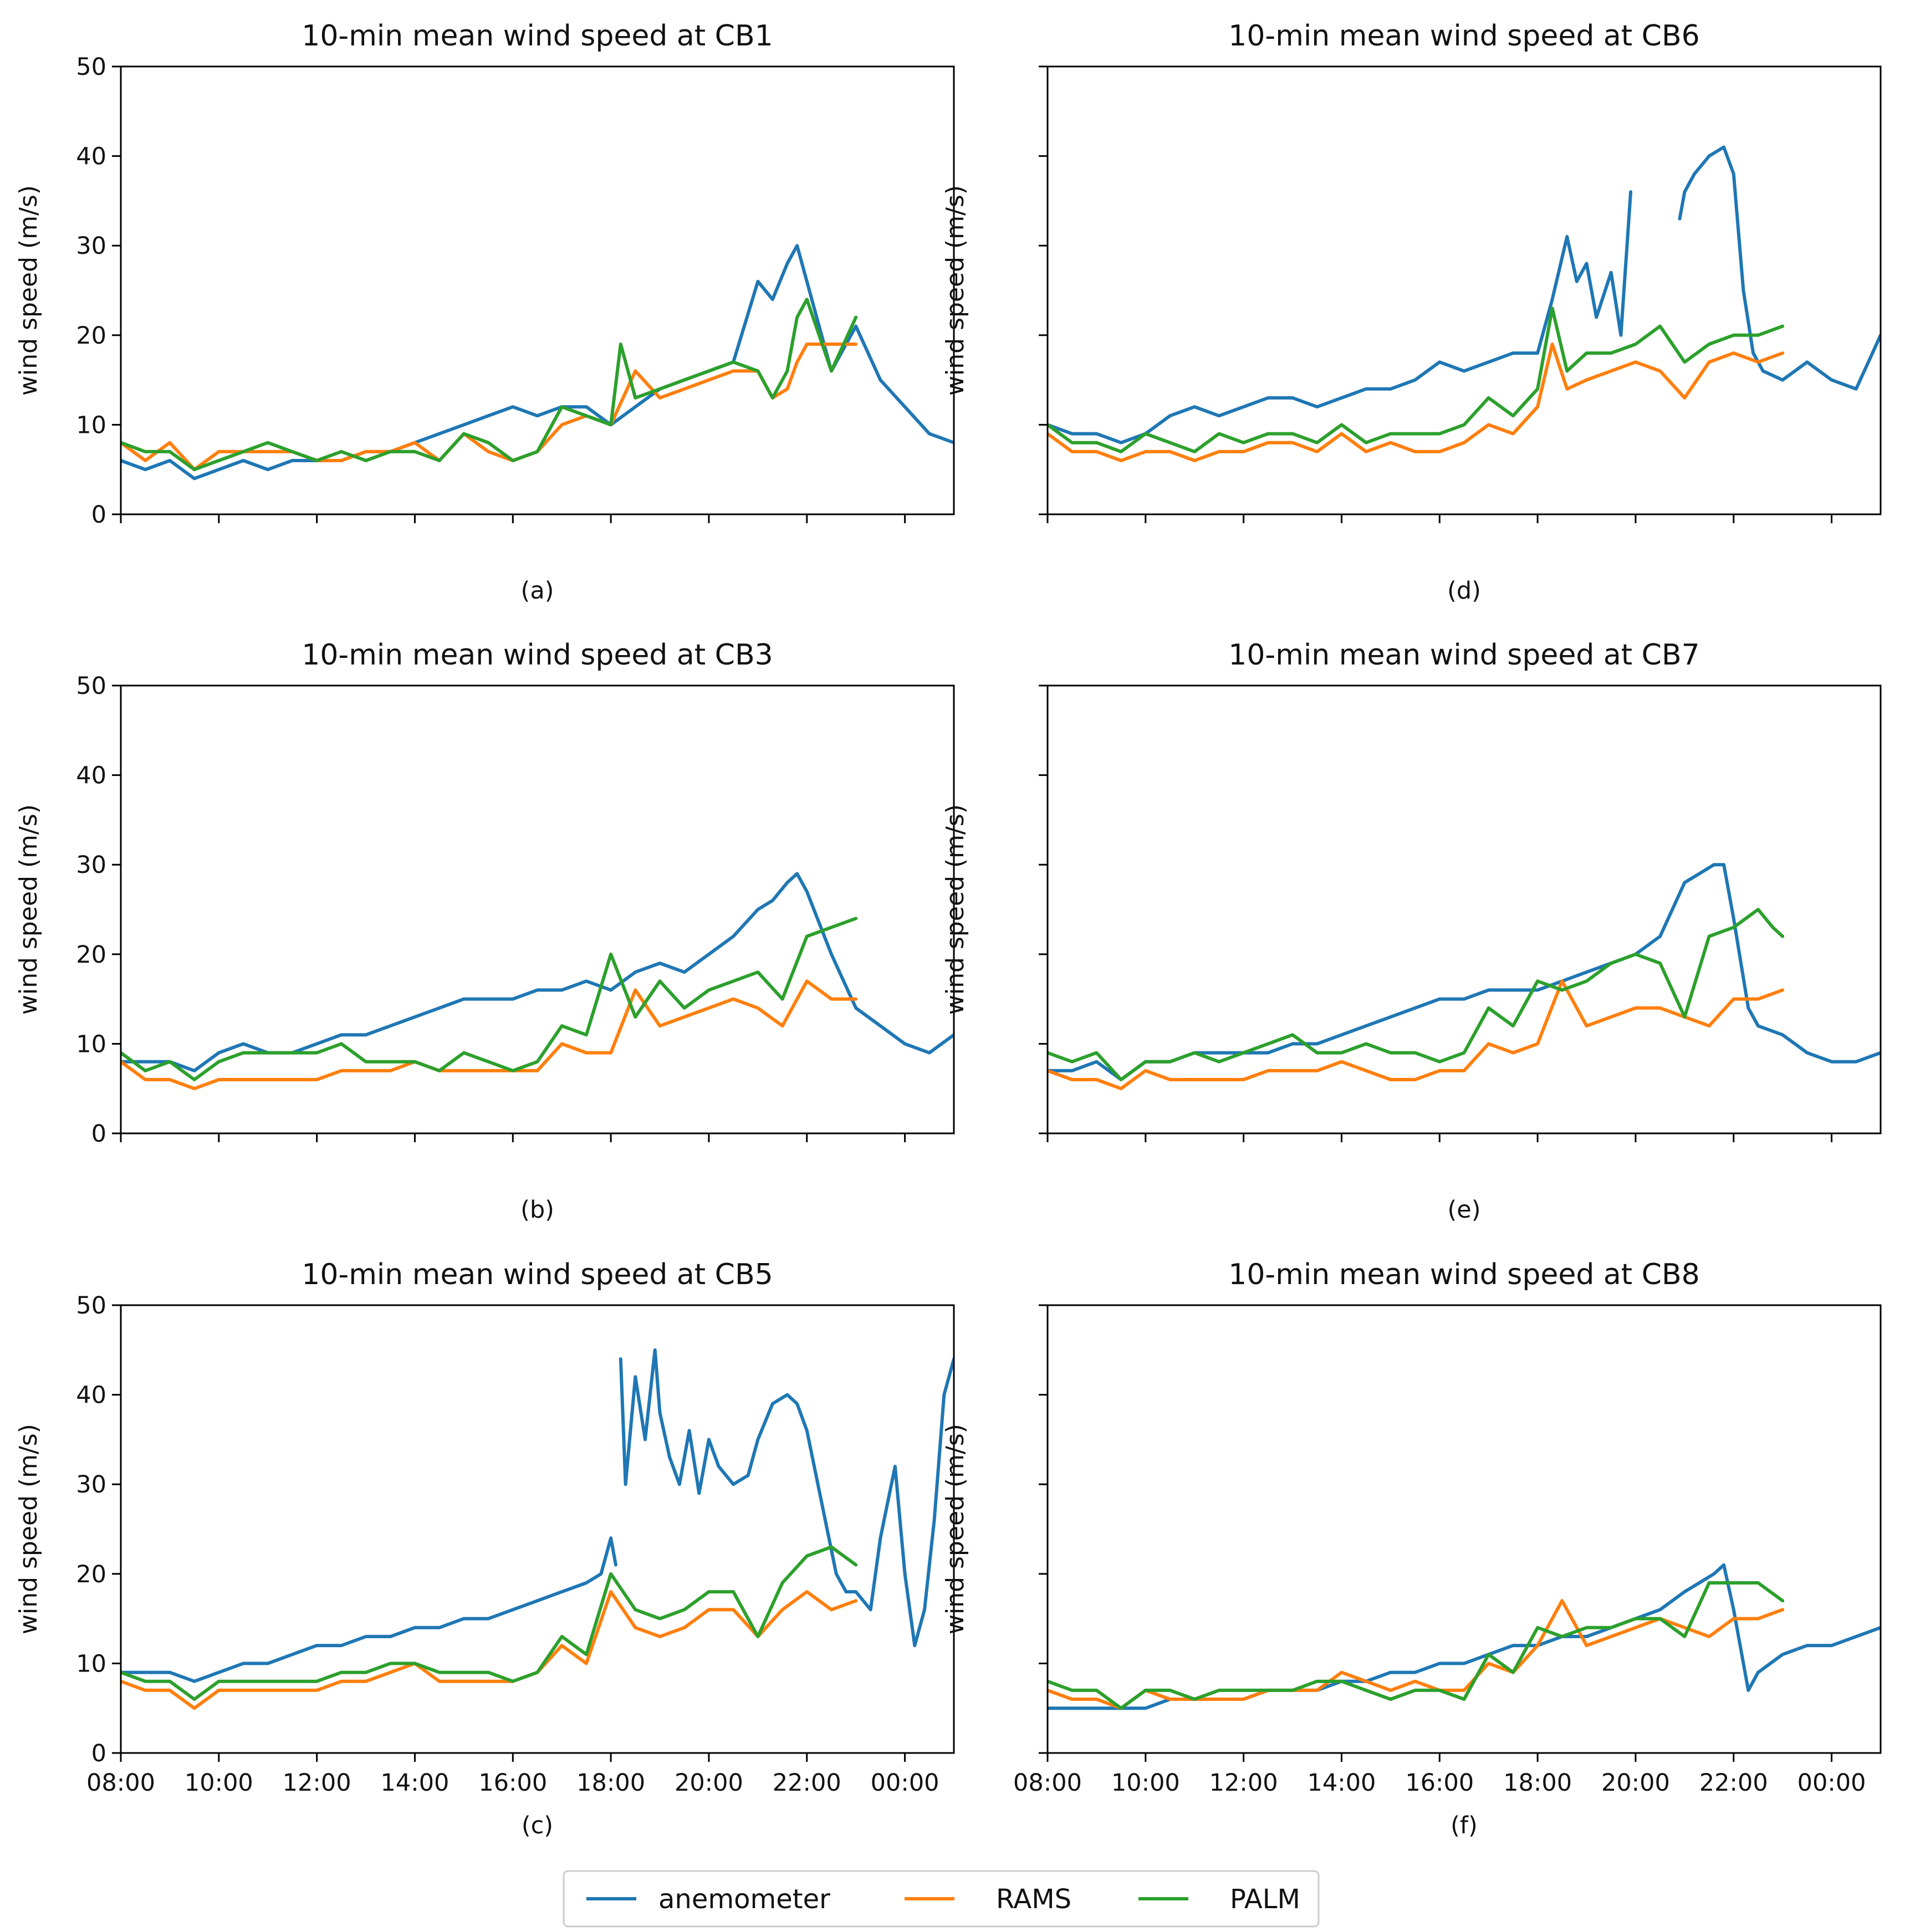 This screenshot has height=1932, width=1905. Describe the element at coordinates (537, 36) in the screenshot. I see `subplot-title: 10-min mean wind speed at CB1` at that location.